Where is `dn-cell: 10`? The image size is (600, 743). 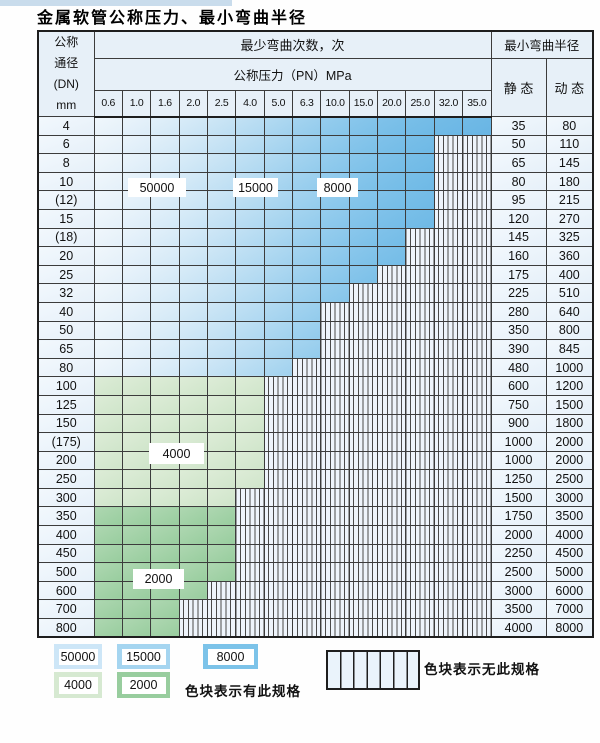 dn-cell: 10 is located at coordinates (66, 181).